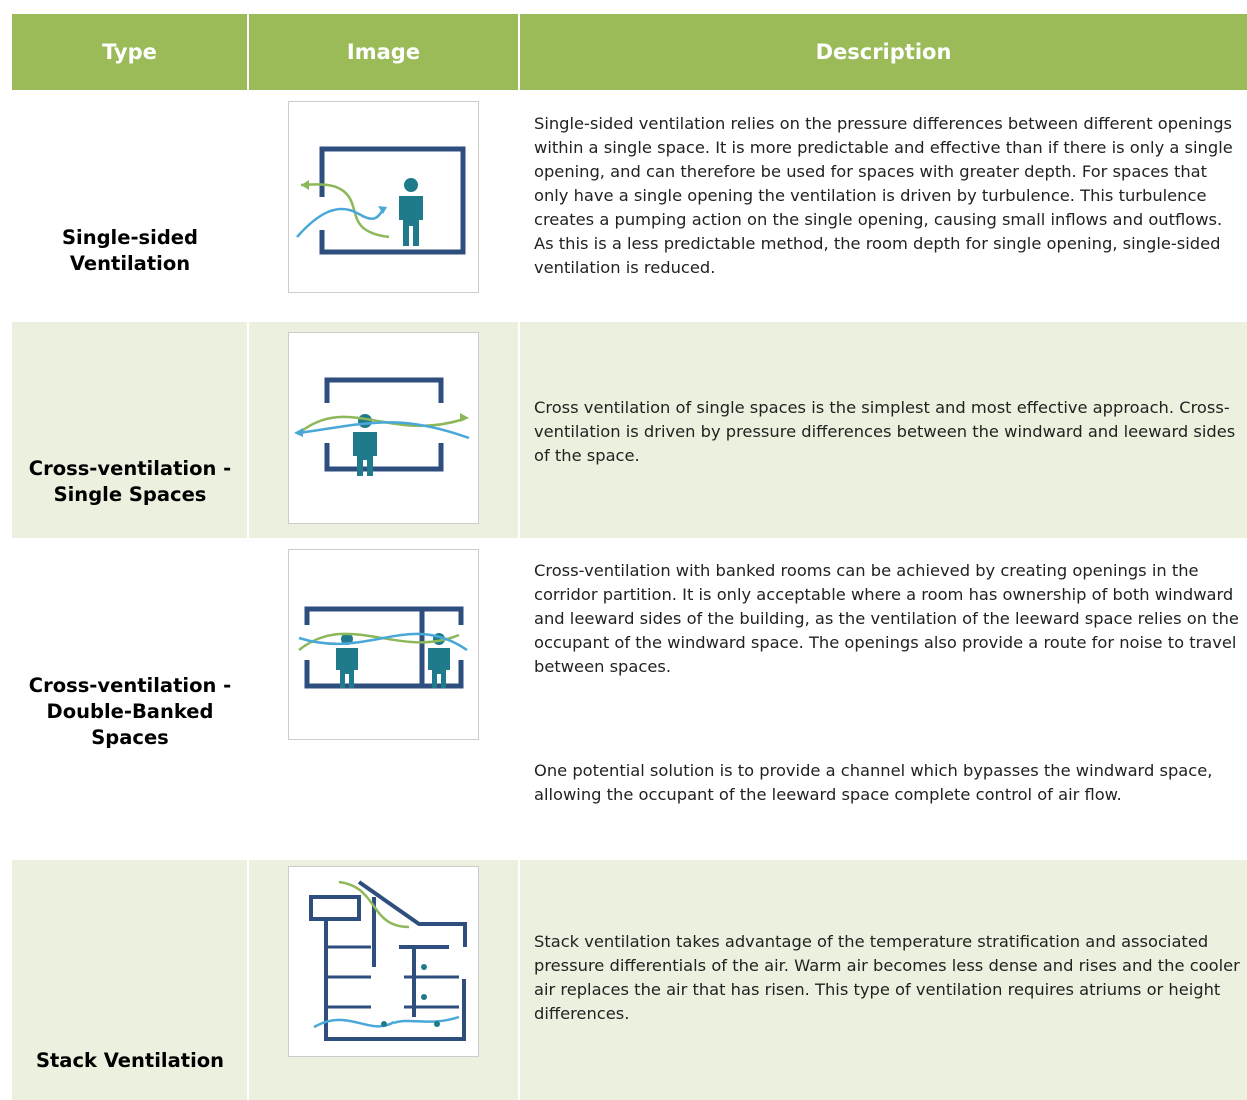 Image resolution: width=1247 pixels, height=1100 pixels. Describe the element at coordinates (130, 1060) in the screenshot. I see `type-cell: Stack Ventilation` at that location.